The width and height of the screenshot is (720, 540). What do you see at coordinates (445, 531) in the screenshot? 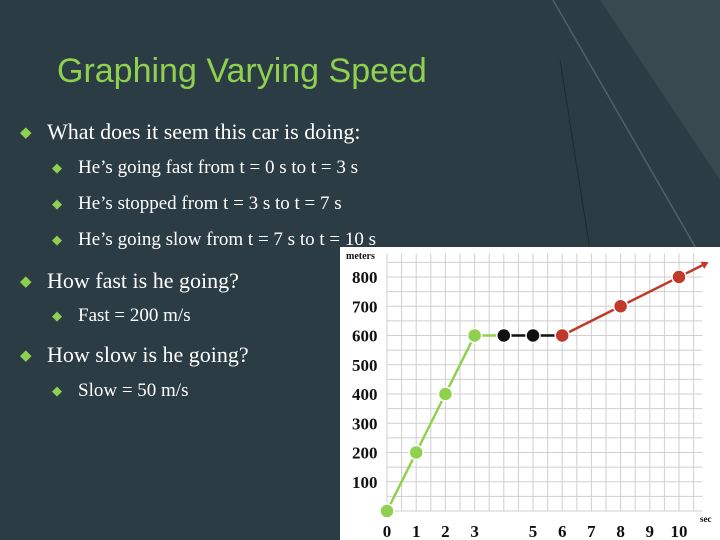
I see `x-tick-label: 2` at bounding box center [445, 531].